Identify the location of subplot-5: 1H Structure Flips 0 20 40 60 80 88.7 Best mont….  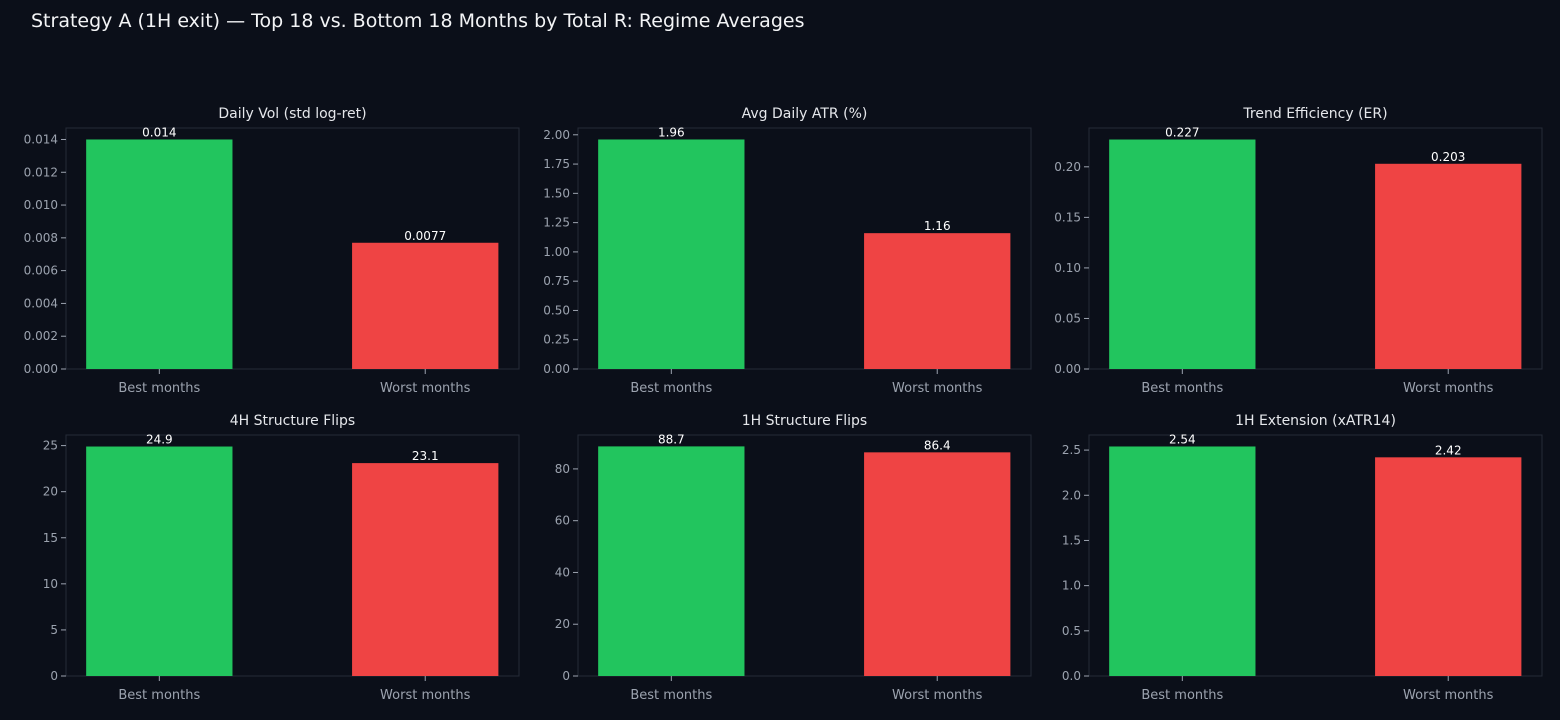
(793, 558).